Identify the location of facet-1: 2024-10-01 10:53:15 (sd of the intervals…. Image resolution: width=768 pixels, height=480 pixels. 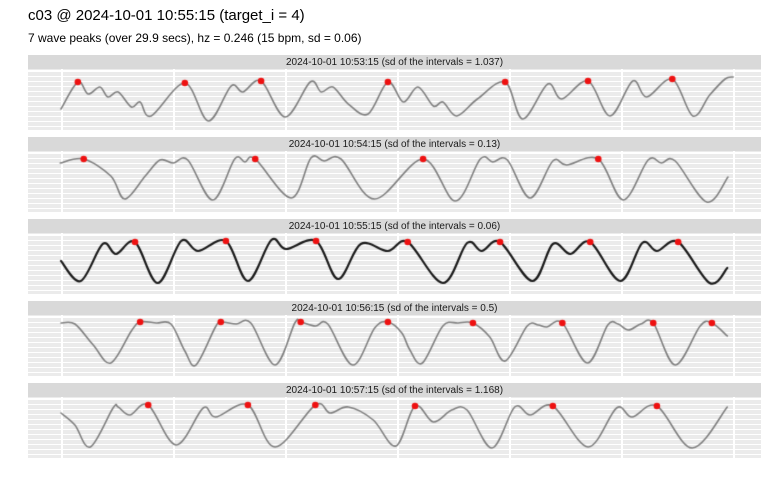
(394, 92).